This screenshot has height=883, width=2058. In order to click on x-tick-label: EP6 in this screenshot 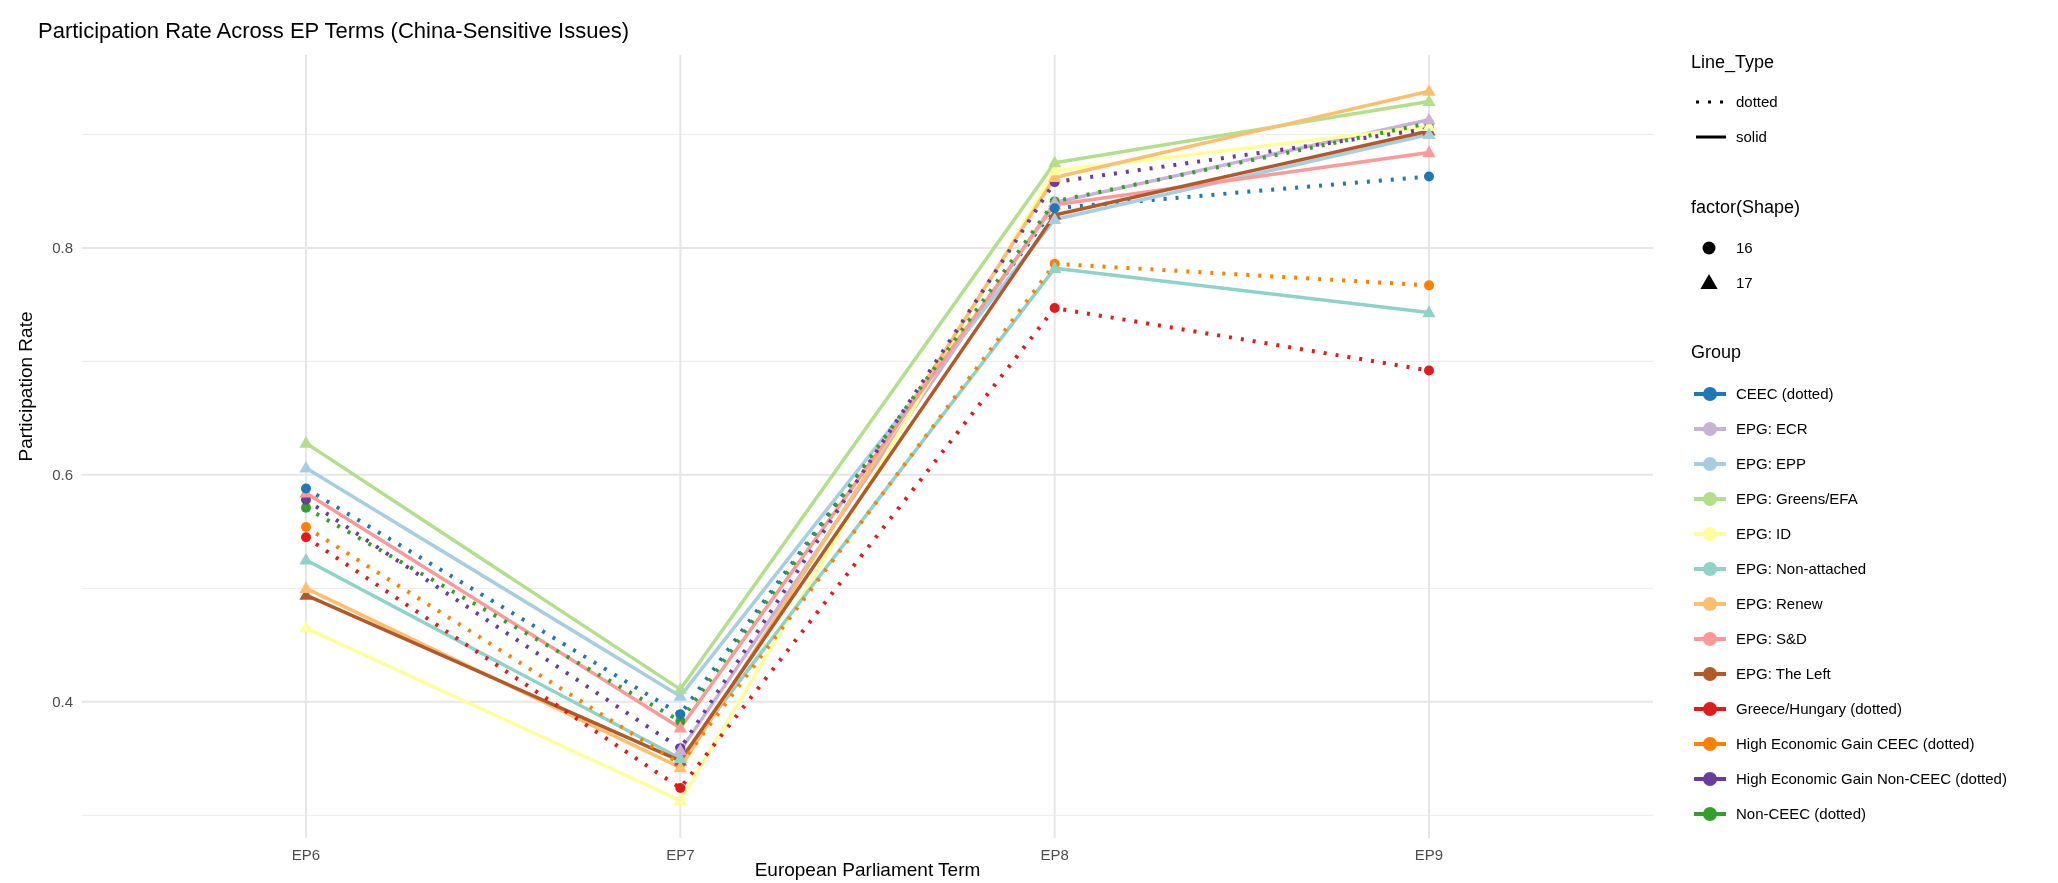, I will do `click(306, 854)`.